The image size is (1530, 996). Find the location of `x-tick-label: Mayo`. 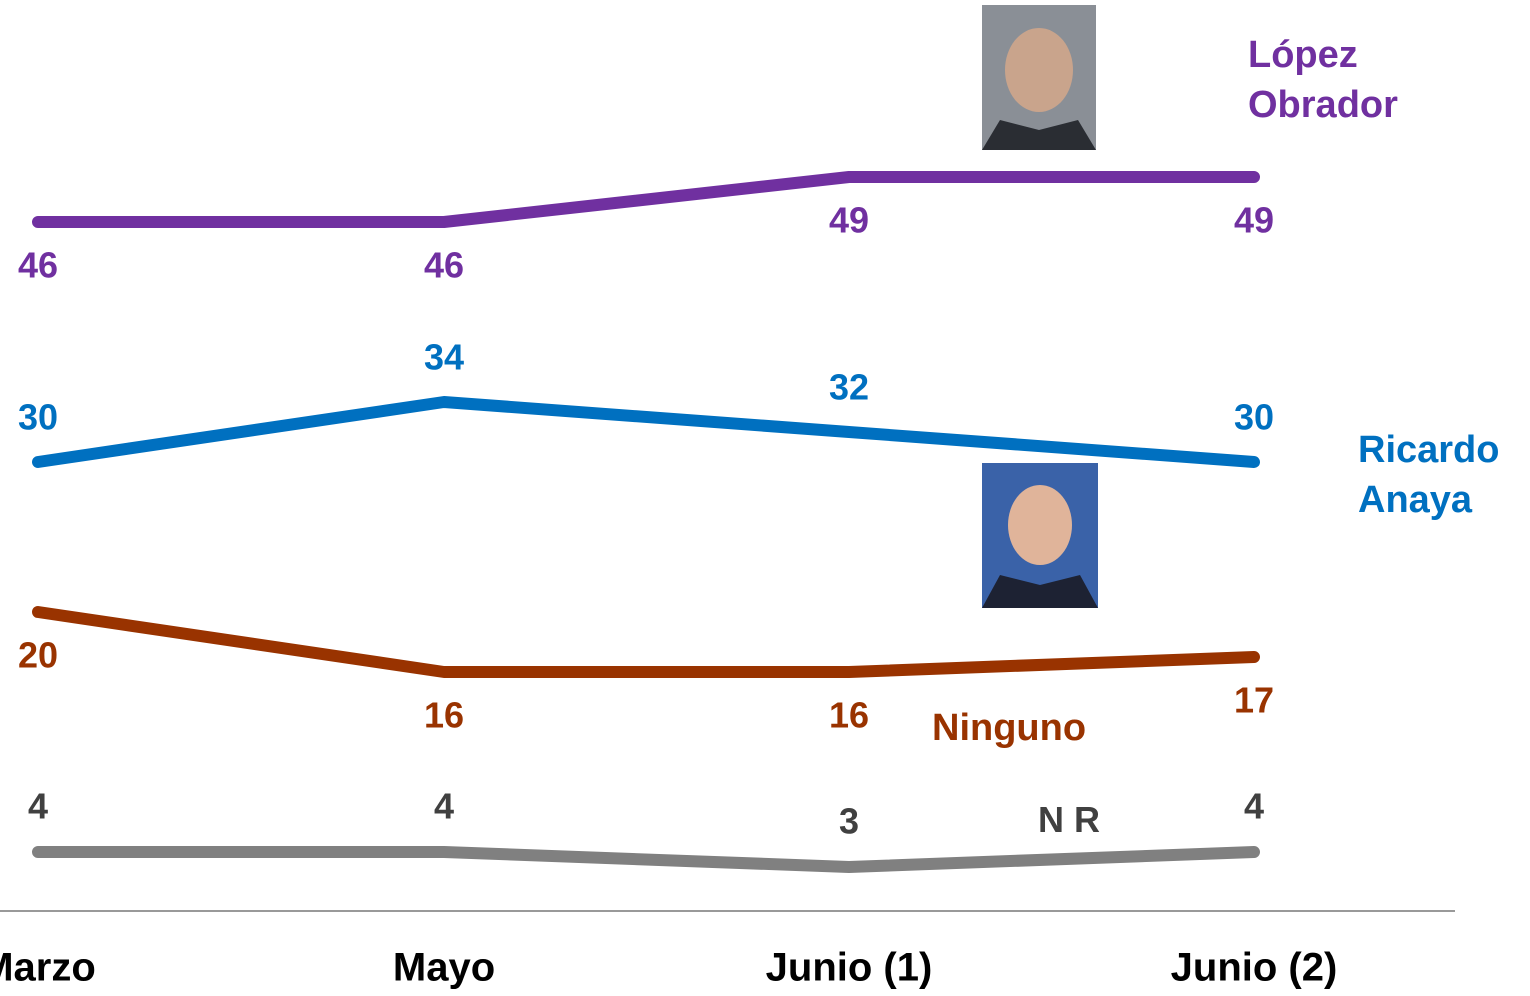

x-tick-label: Mayo is located at coordinates (444, 968).